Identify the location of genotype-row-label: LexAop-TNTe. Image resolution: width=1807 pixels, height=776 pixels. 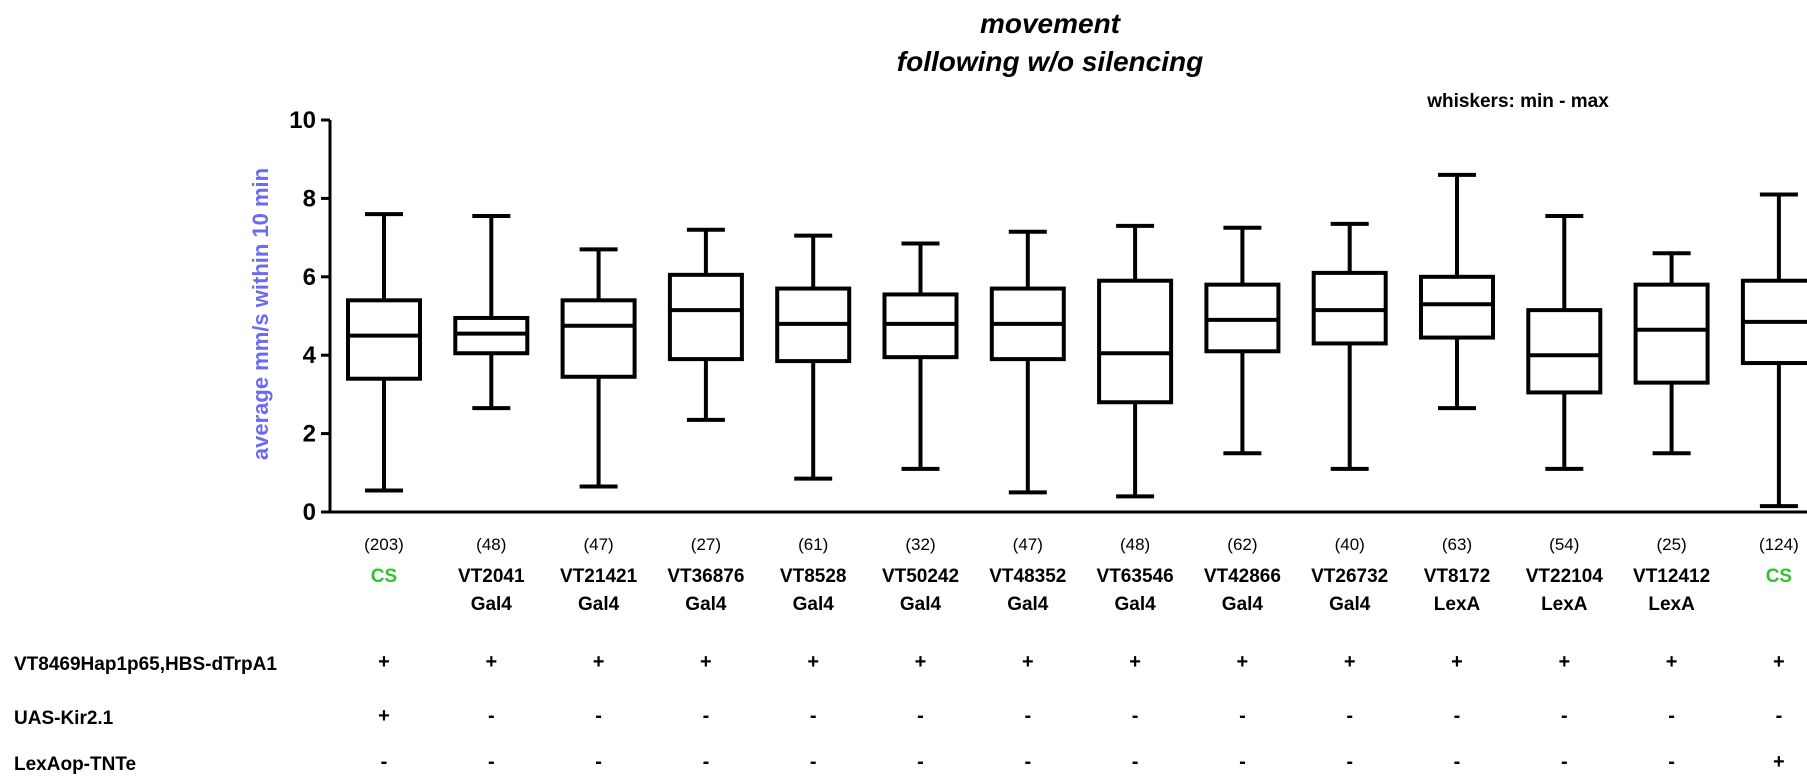
(75, 764).